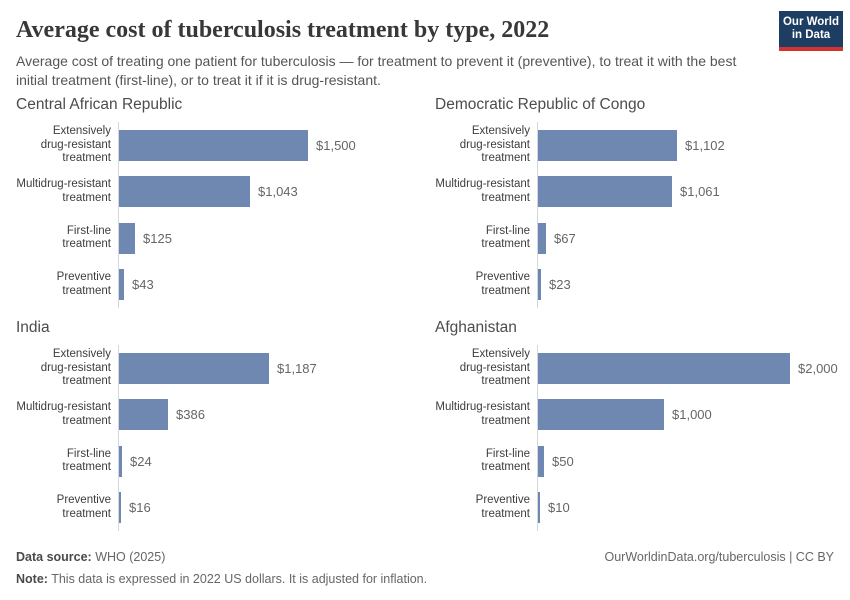 The width and height of the screenshot is (850, 600). What do you see at coordinates (336, 145) in the screenshot?
I see `value-label: $1,500` at bounding box center [336, 145].